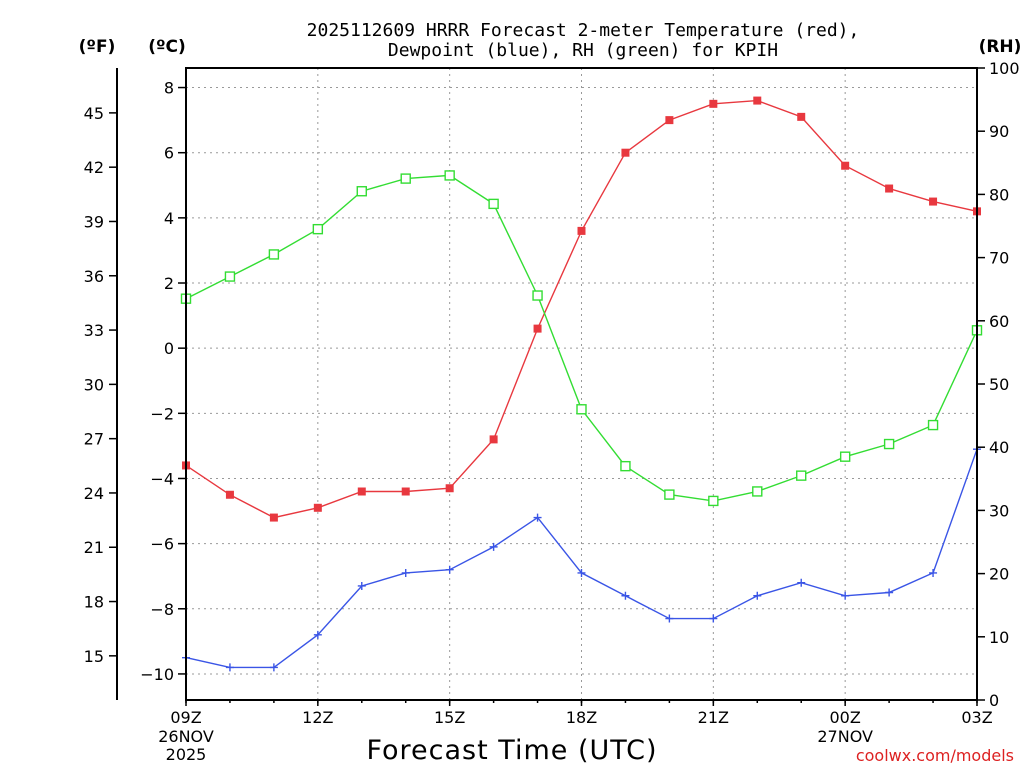 Image resolution: width=1024 pixels, height=768 pixels. I want to click on celsius-tick-label: 8, so click(169, 88).